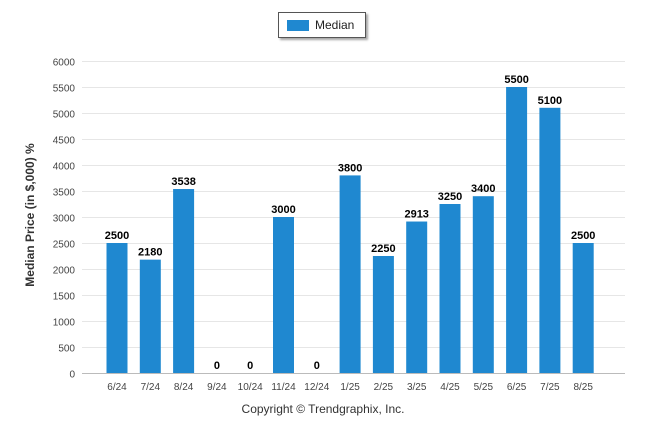 The height and width of the screenshot is (439, 646). What do you see at coordinates (383, 249) in the screenshot?
I see `data-label: 2250` at bounding box center [383, 249].